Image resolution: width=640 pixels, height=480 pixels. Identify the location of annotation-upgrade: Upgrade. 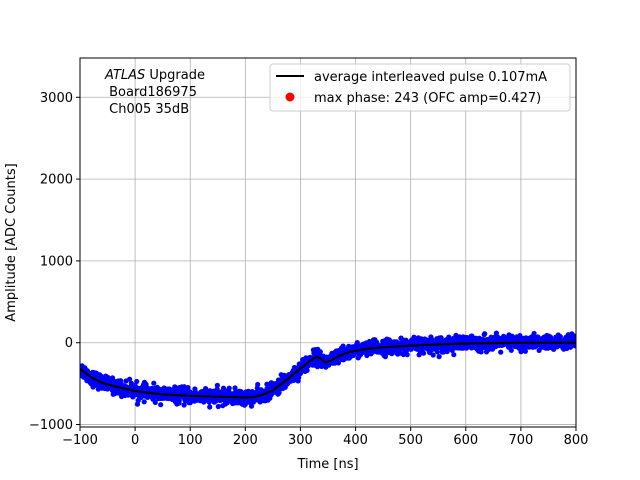
(175, 75).